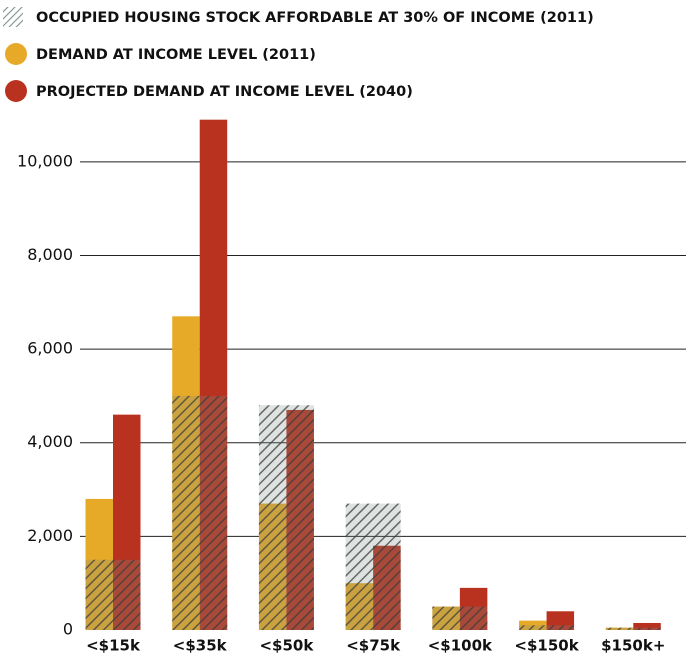 The width and height of the screenshot is (699, 660). Describe the element at coordinates (50, 348) in the screenshot. I see `y-tick-label: 6,000` at that location.